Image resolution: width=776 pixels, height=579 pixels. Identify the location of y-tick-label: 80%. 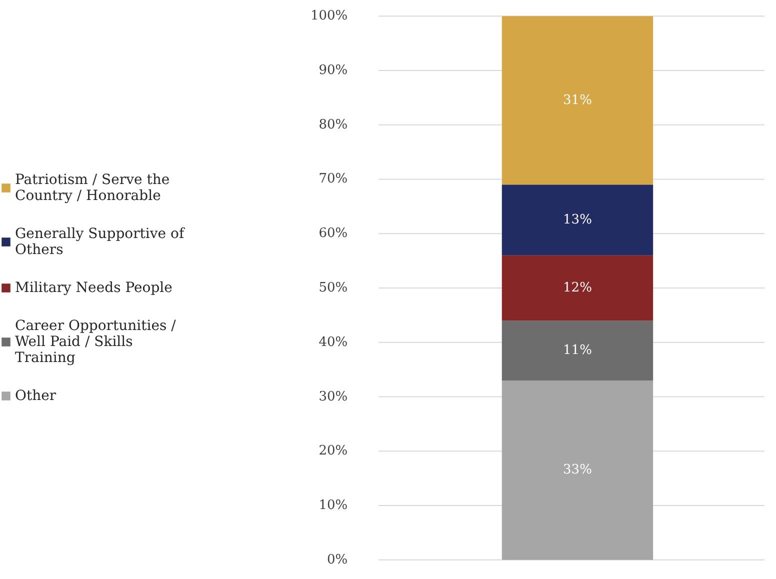
(333, 124).